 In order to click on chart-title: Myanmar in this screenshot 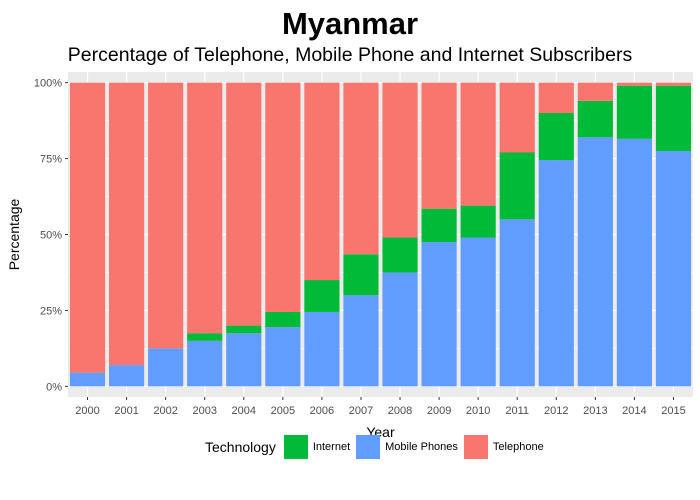, I will do `click(350, 23)`.